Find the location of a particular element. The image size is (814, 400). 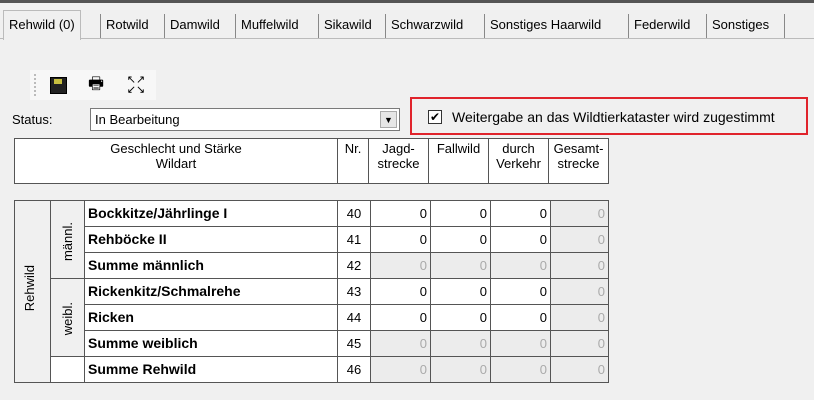

window-top-border is located at coordinates (407, 1).